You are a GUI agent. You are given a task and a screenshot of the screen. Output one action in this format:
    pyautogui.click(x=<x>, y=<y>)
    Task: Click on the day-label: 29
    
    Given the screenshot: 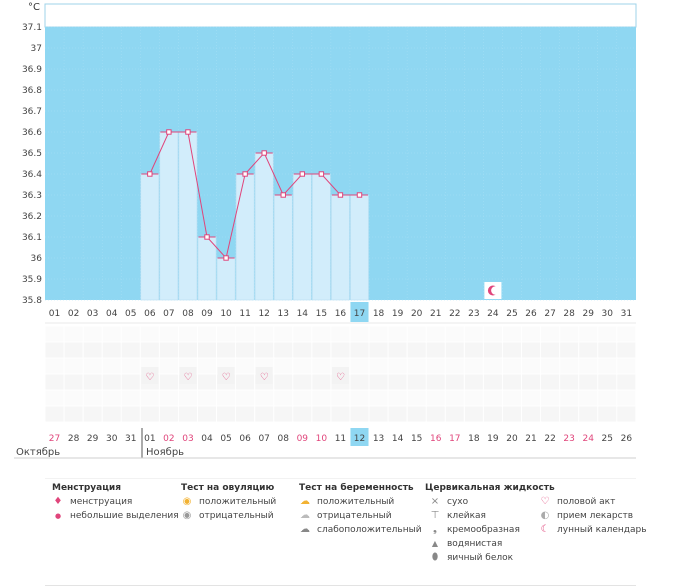 What is the action you would take?
    pyautogui.click(x=588, y=314)
    